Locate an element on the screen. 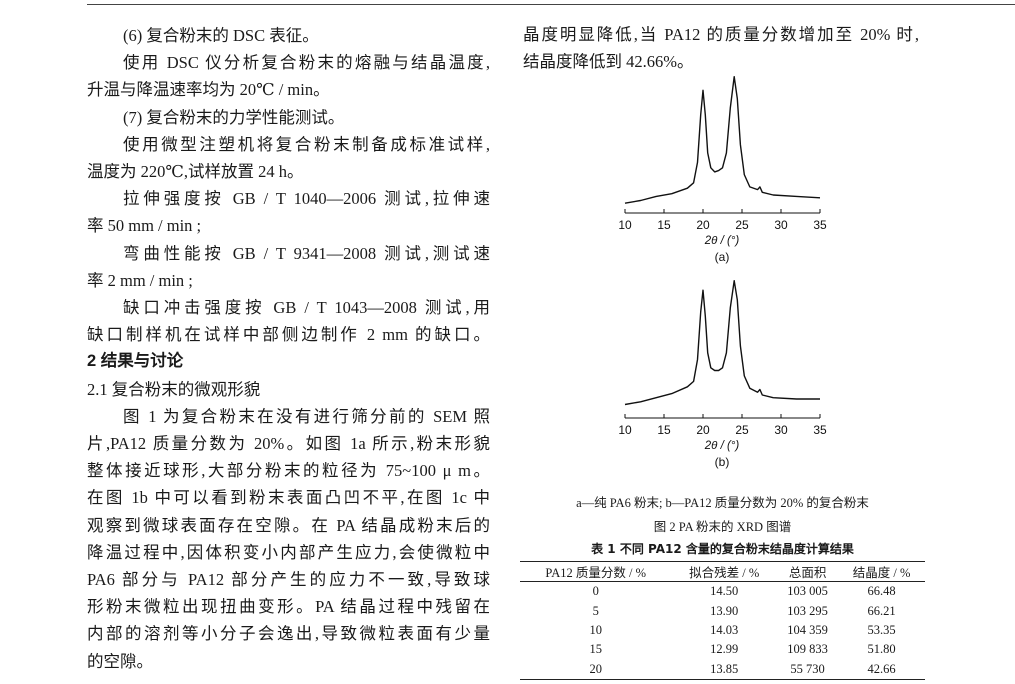 Image resolution: width=1015 pixels, height=684 pixels. text-line: 结晶度降低到 42.66%。 is located at coordinates (608, 62).